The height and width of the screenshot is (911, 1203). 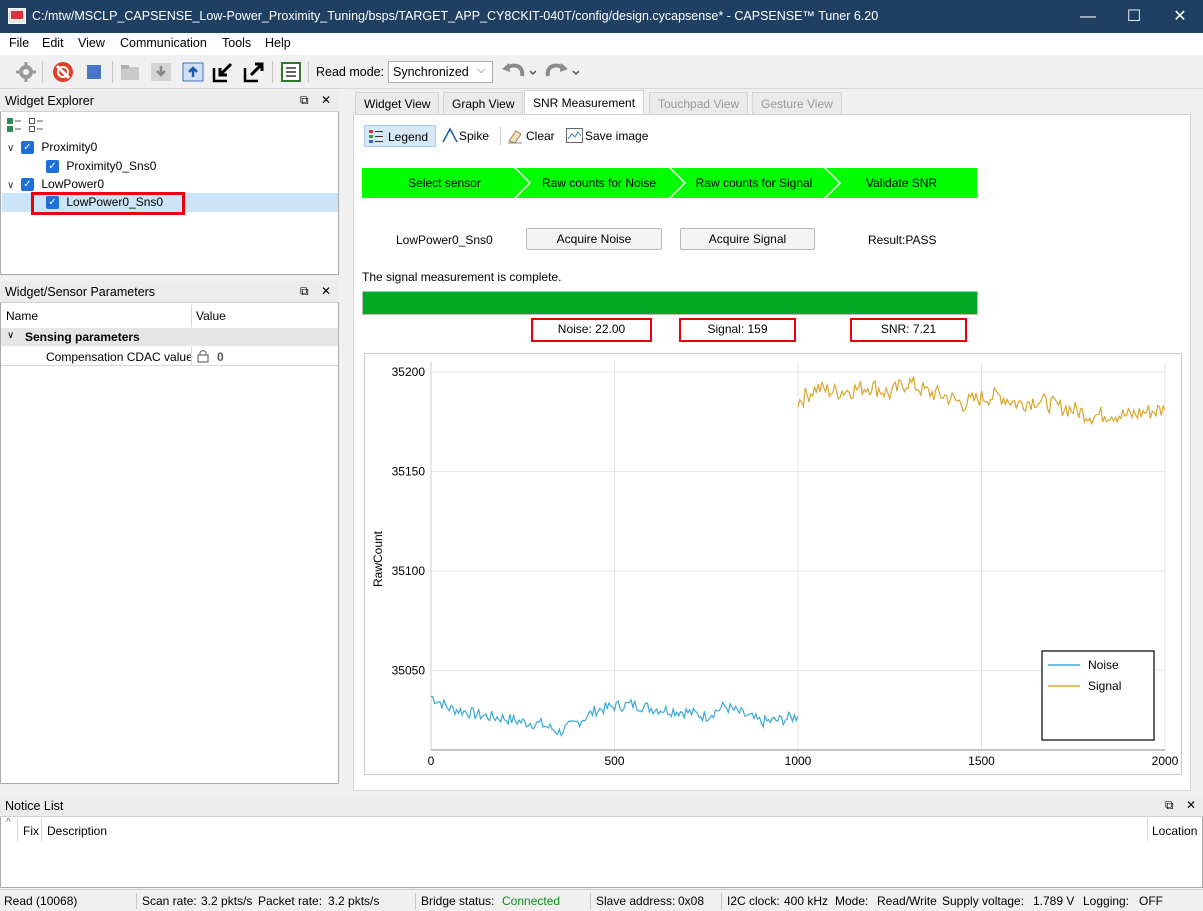 I want to click on tree-item-proximity0-sns0: ✓ Proximity0_Sns0, so click(x=101, y=168).